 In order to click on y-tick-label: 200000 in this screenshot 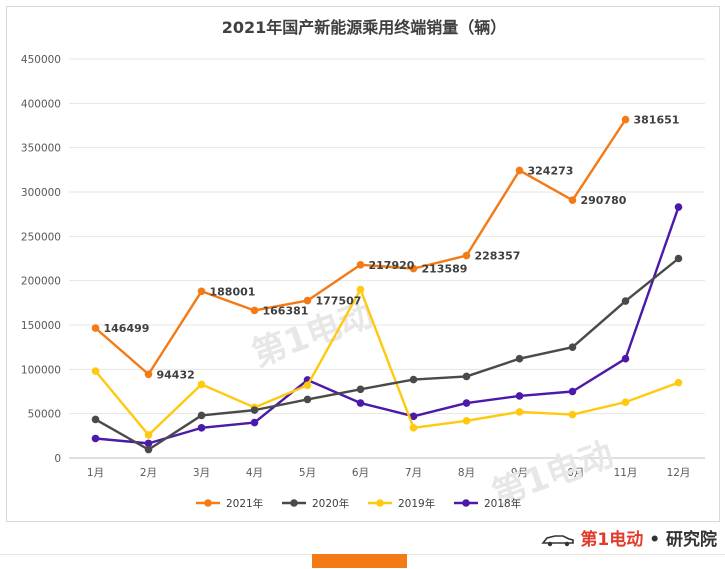, I will do `click(41, 282)`.